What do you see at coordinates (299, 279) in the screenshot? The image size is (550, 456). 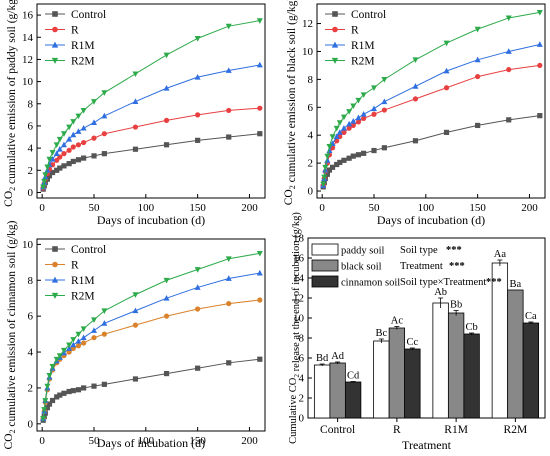 I see `y-tick-label: 14` at bounding box center [299, 279].